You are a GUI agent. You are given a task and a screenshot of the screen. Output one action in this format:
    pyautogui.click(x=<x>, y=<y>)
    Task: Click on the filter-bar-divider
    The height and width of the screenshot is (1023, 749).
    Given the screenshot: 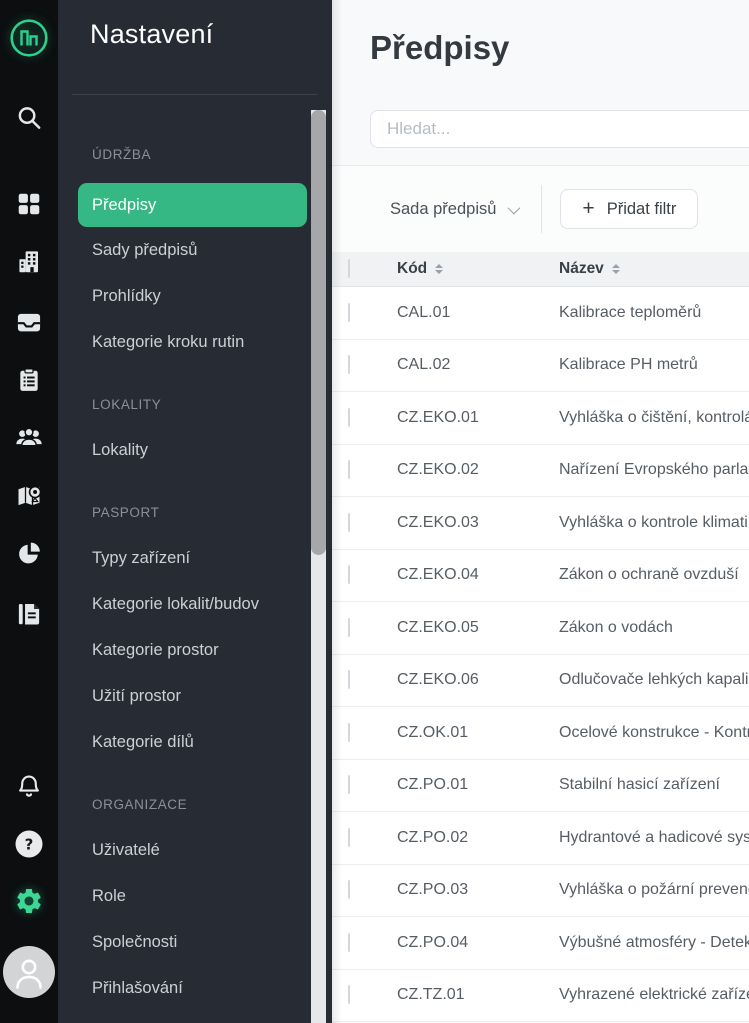 What is the action you would take?
    pyautogui.click(x=542, y=209)
    